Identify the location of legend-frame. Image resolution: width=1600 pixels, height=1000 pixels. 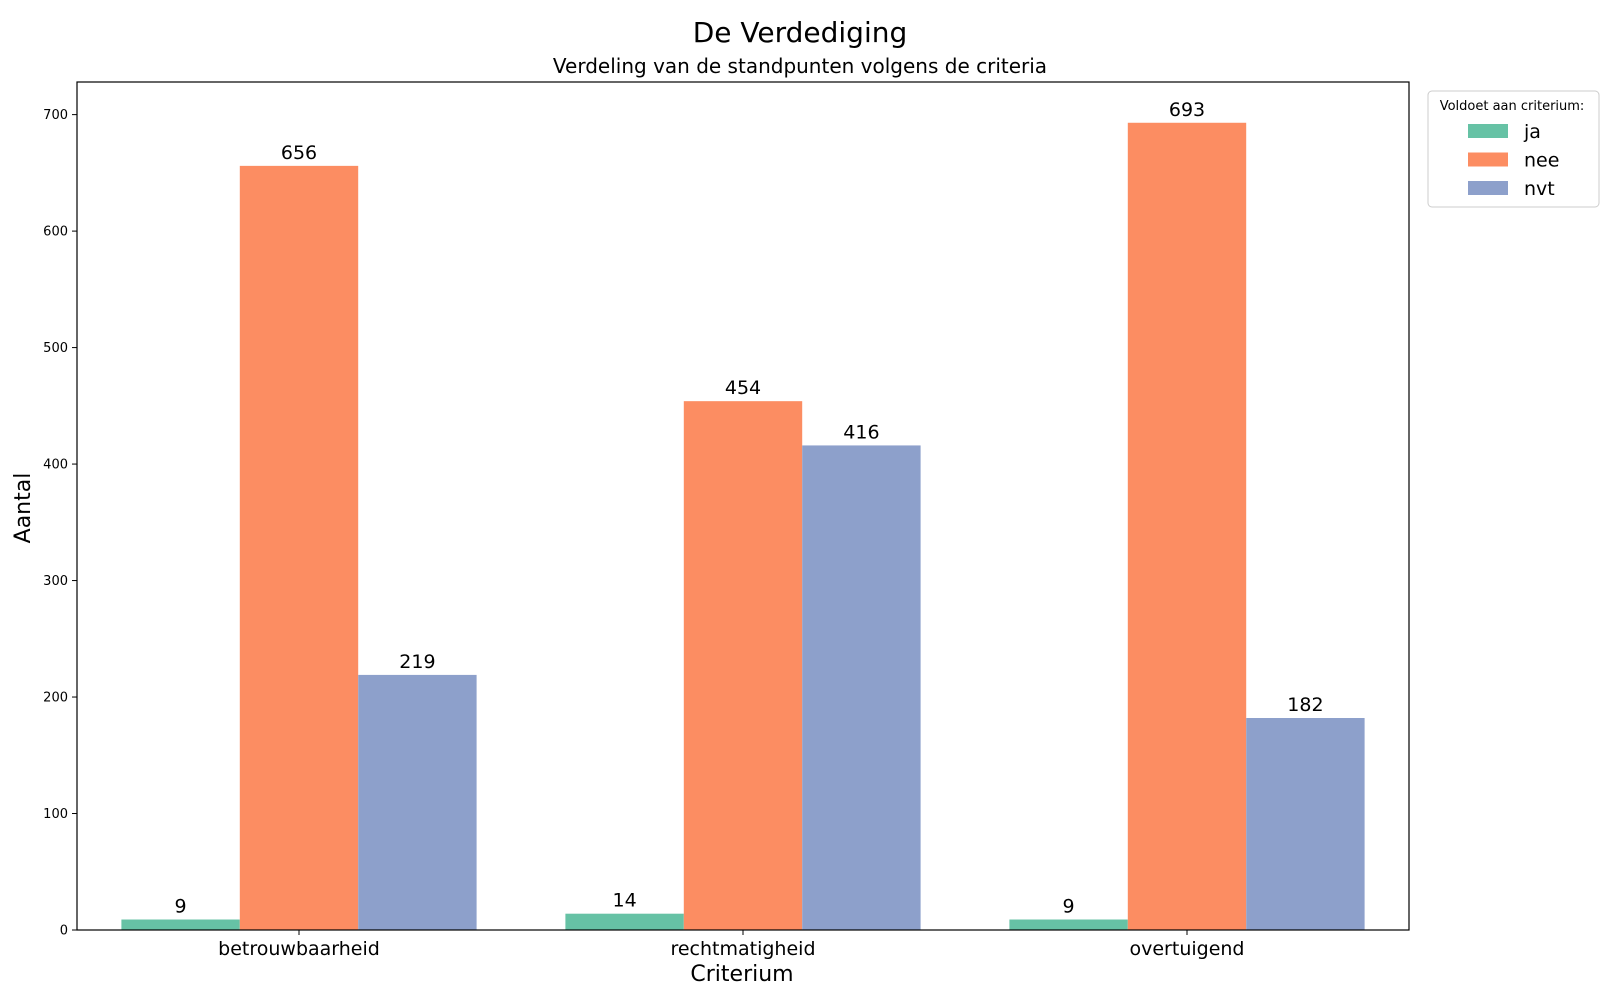
(1513, 149).